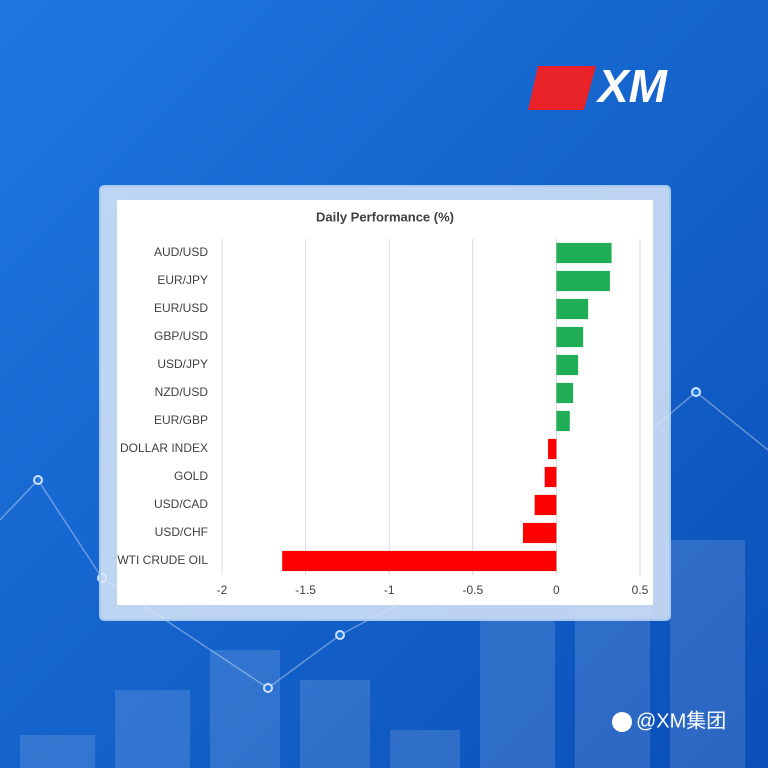 This screenshot has height=768, width=768. I want to click on y-tick-label: USD/JPY, so click(182, 364).